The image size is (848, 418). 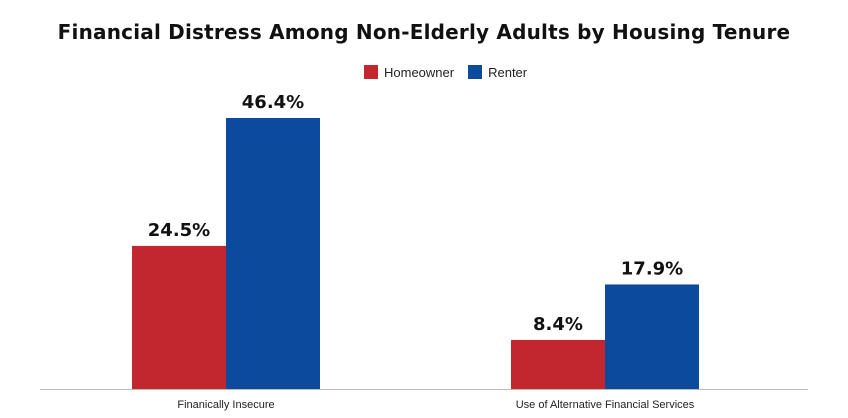 I want to click on legend-label-renter: Renter, so click(x=508, y=72).